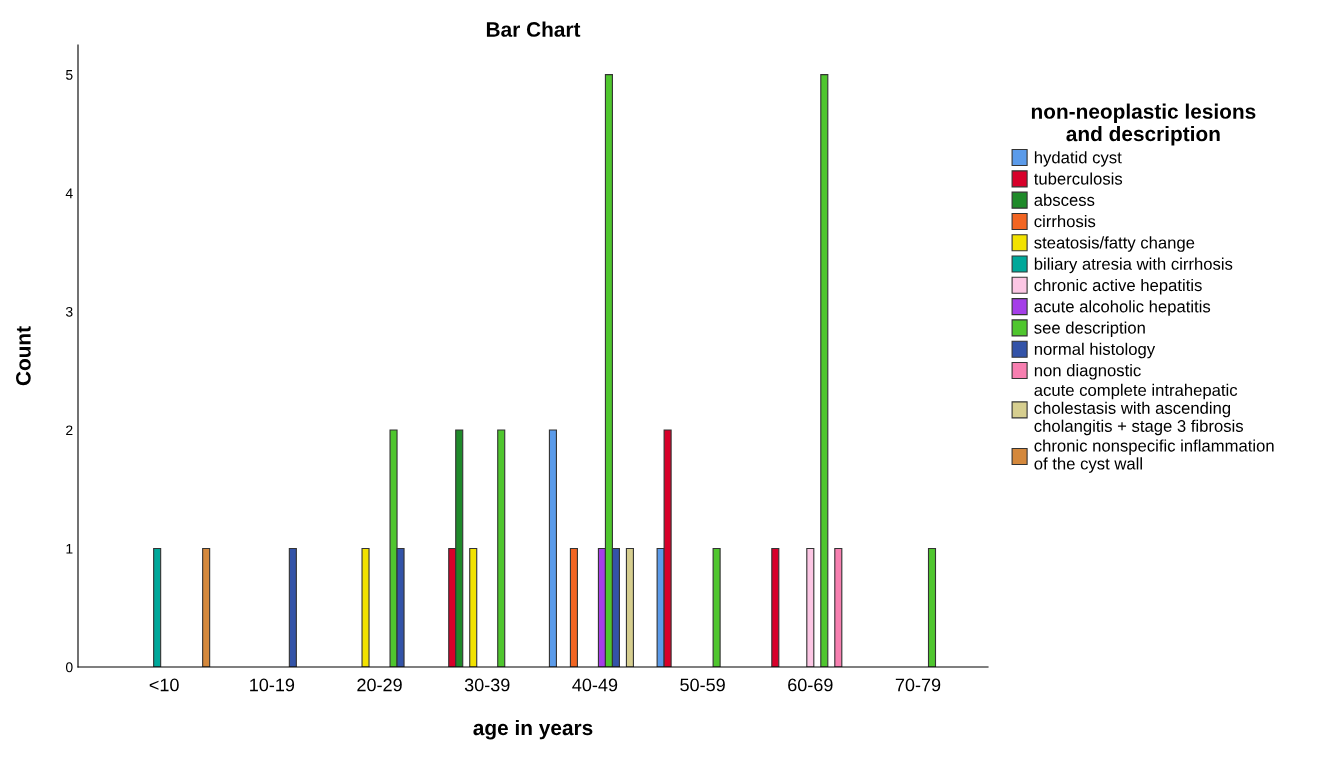 The height and width of the screenshot is (759, 1326). Describe the element at coordinates (23, 356) in the screenshot. I see `y-axis-title: Count` at that location.